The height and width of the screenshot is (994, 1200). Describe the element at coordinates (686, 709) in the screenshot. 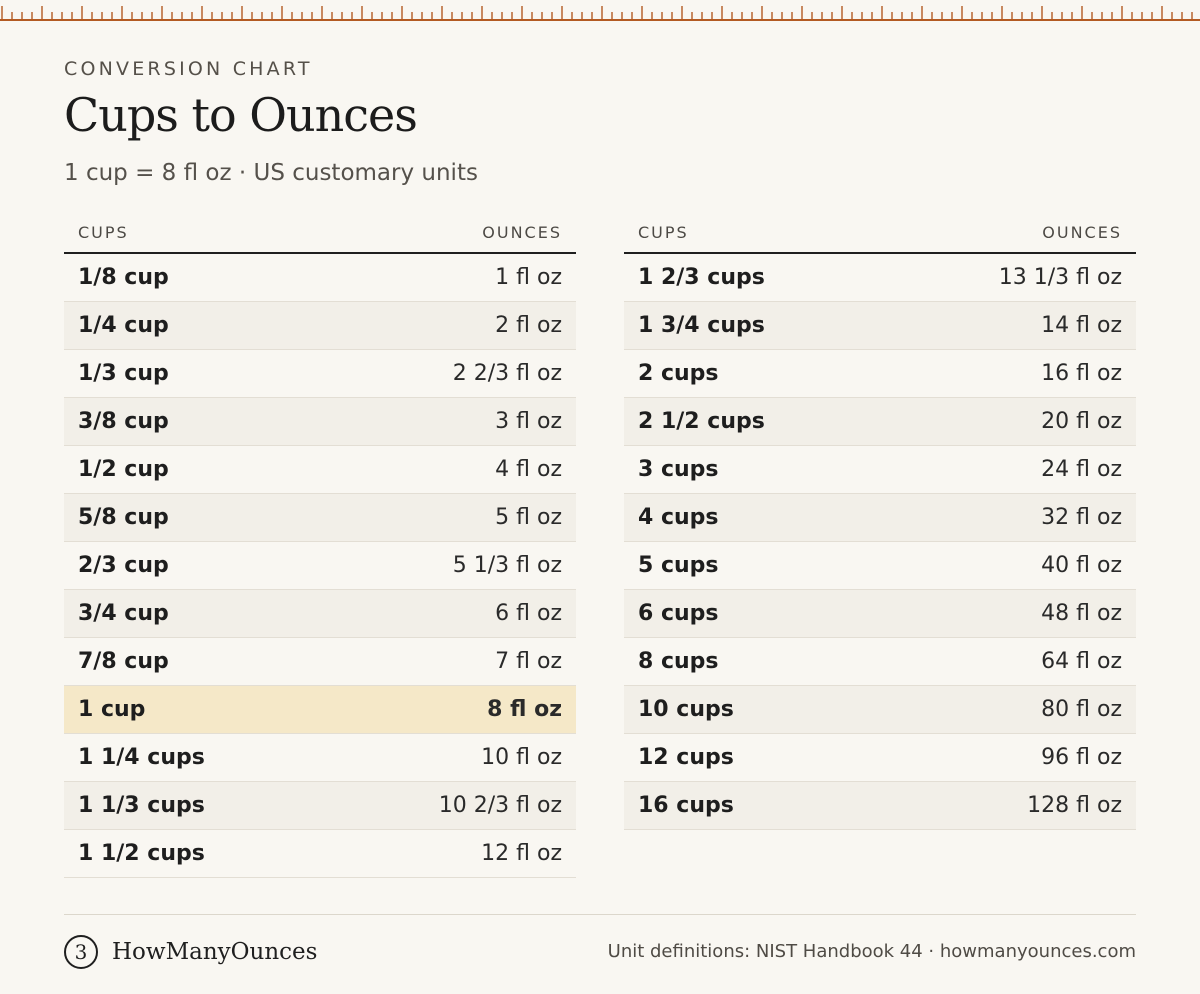

I see `cups-value: 10 cups` at that location.